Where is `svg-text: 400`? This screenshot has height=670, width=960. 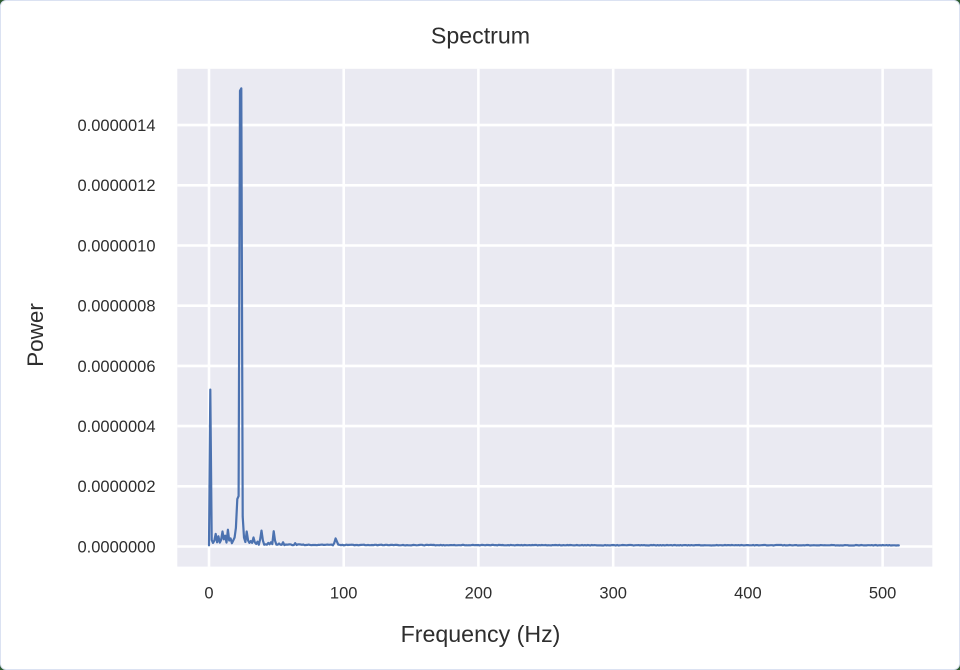
svg-text: 400 is located at coordinates (748, 594).